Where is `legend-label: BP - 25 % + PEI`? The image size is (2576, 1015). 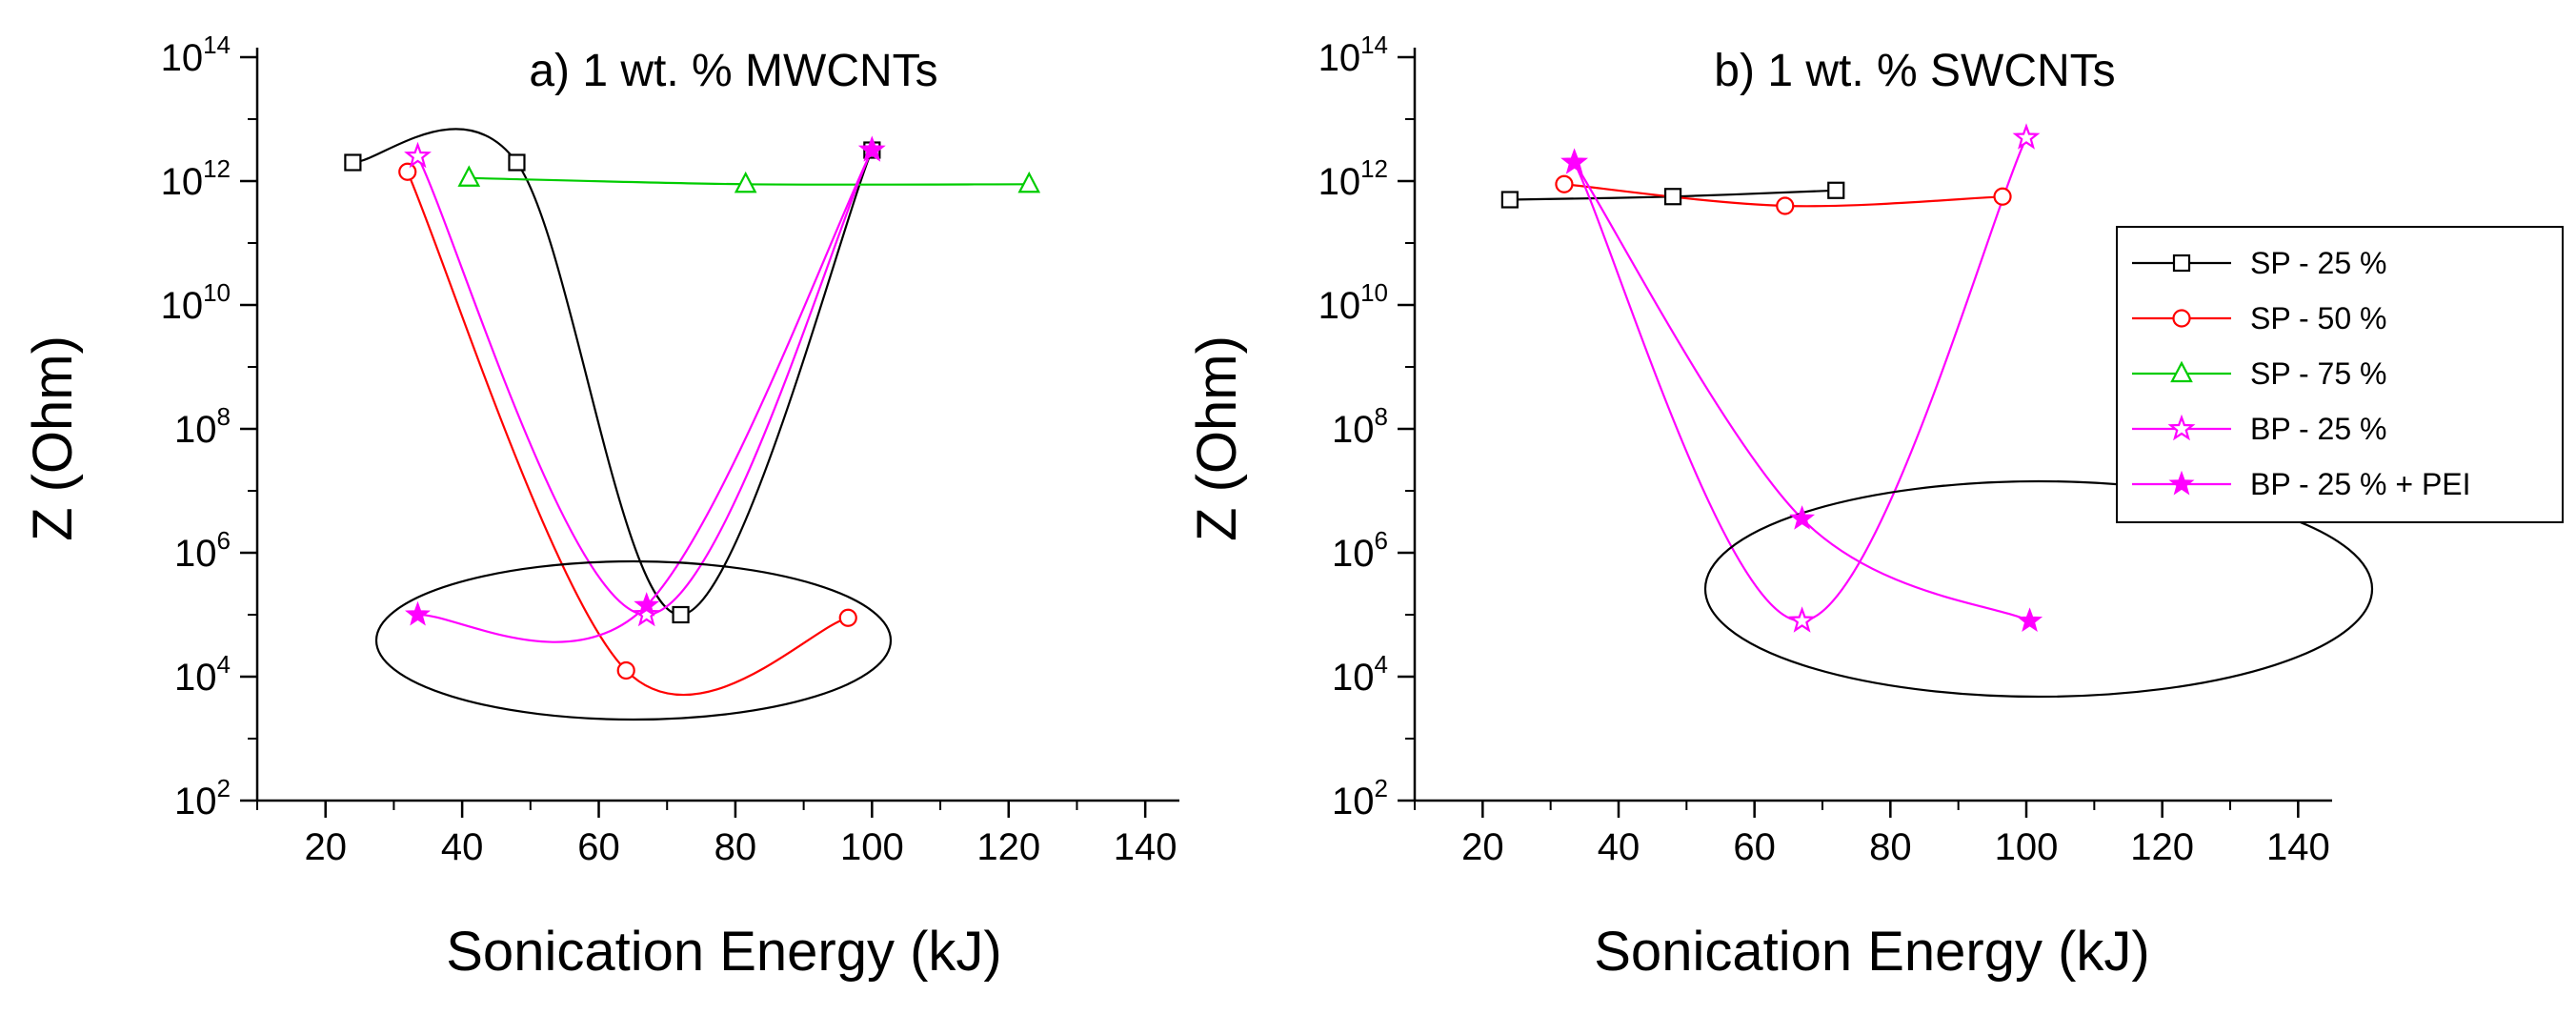 legend-label: BP - 25 % + PEI is located at coordinates (2360, 484).